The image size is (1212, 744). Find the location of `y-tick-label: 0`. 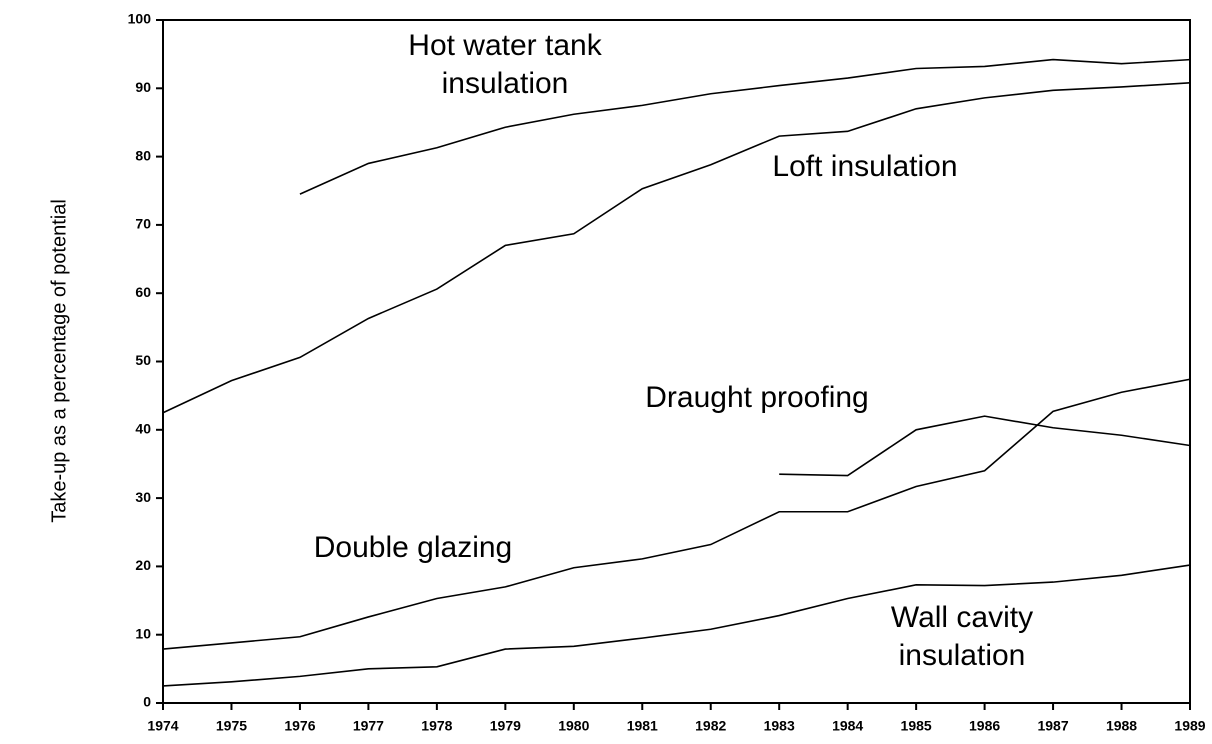

y-tick-label: 0 is located at coordinates (147, 702).